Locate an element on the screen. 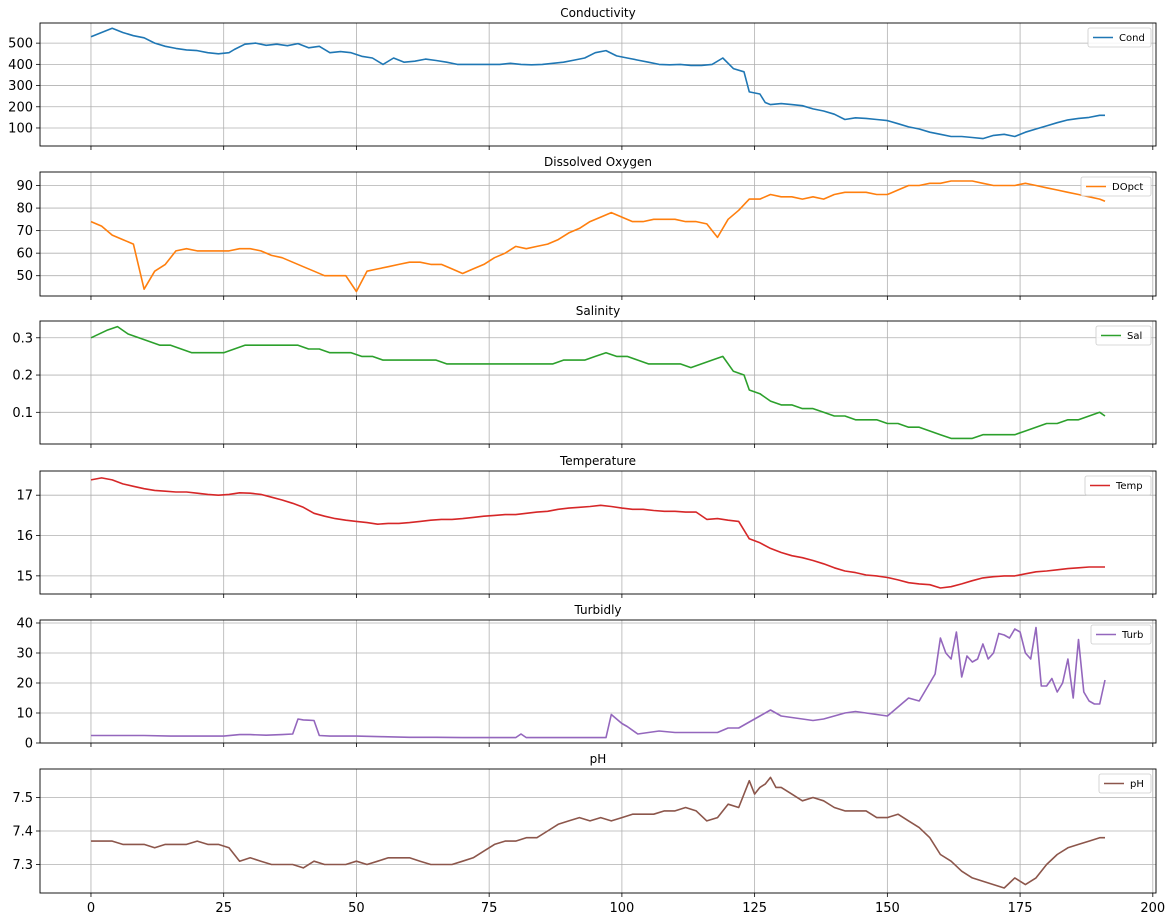  legend: Temp is located at coordinates (1118, 485).